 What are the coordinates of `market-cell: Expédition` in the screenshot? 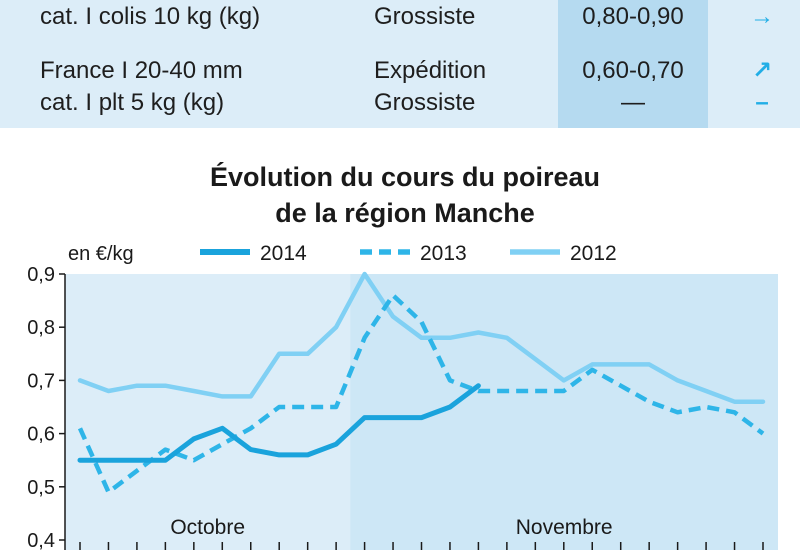 It's located at (430, 70).